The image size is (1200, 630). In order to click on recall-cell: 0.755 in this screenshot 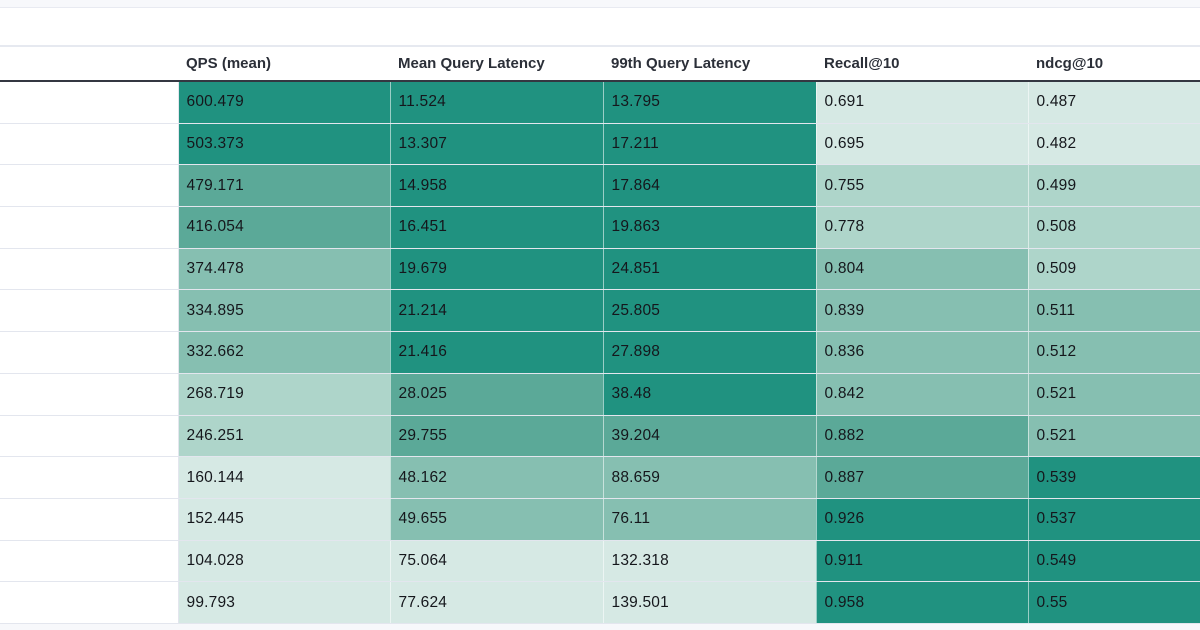, I will do `click(922, 186)`.